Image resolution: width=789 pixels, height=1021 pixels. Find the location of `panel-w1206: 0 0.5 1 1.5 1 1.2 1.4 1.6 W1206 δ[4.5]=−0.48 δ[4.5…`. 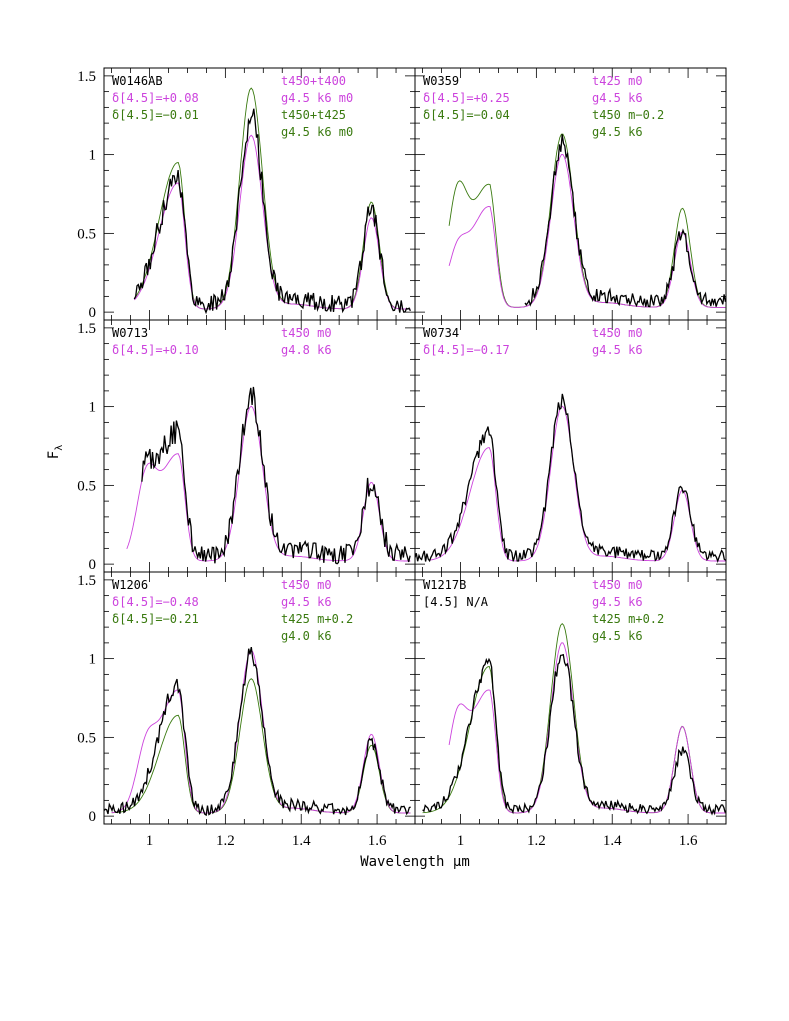

panel-w1206: 0 0.5 1 1.5 1 1.2 1.4 1.6 W1206 δ[4.5]=−0.48 δ[4.5… is located at coordinates (246, 710).